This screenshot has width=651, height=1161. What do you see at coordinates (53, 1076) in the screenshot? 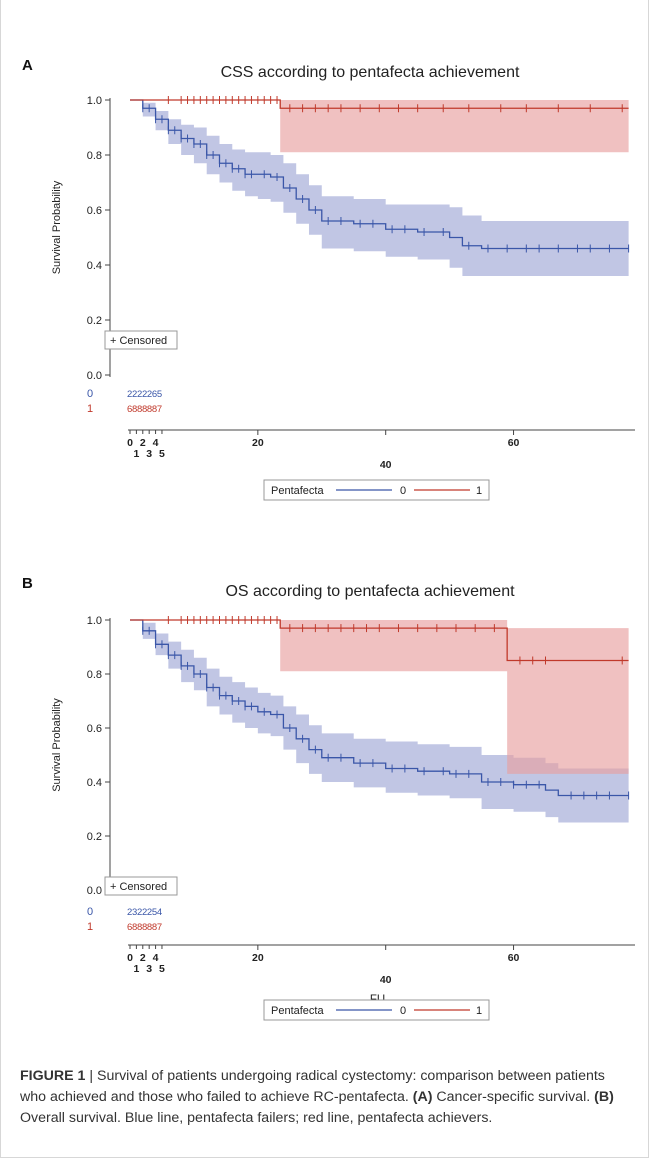
I see `caption-head: FIGURE 1` at bounding box center [53, 1076].